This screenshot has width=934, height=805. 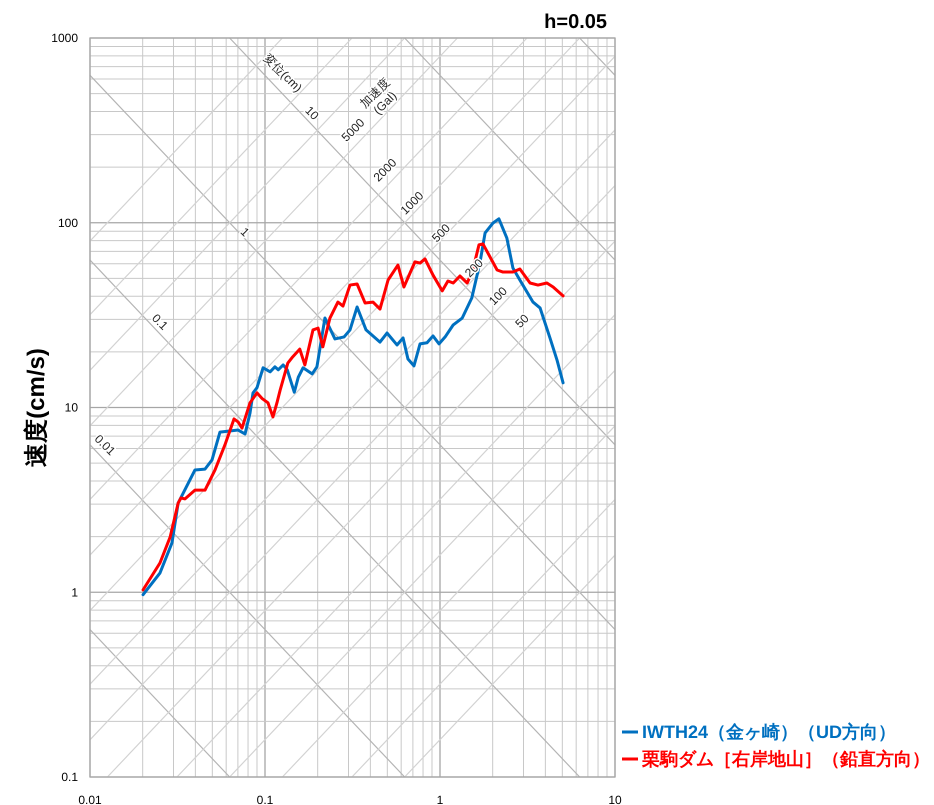 I want to click on chart-title: h=0.05, so click(x=575, y=22).